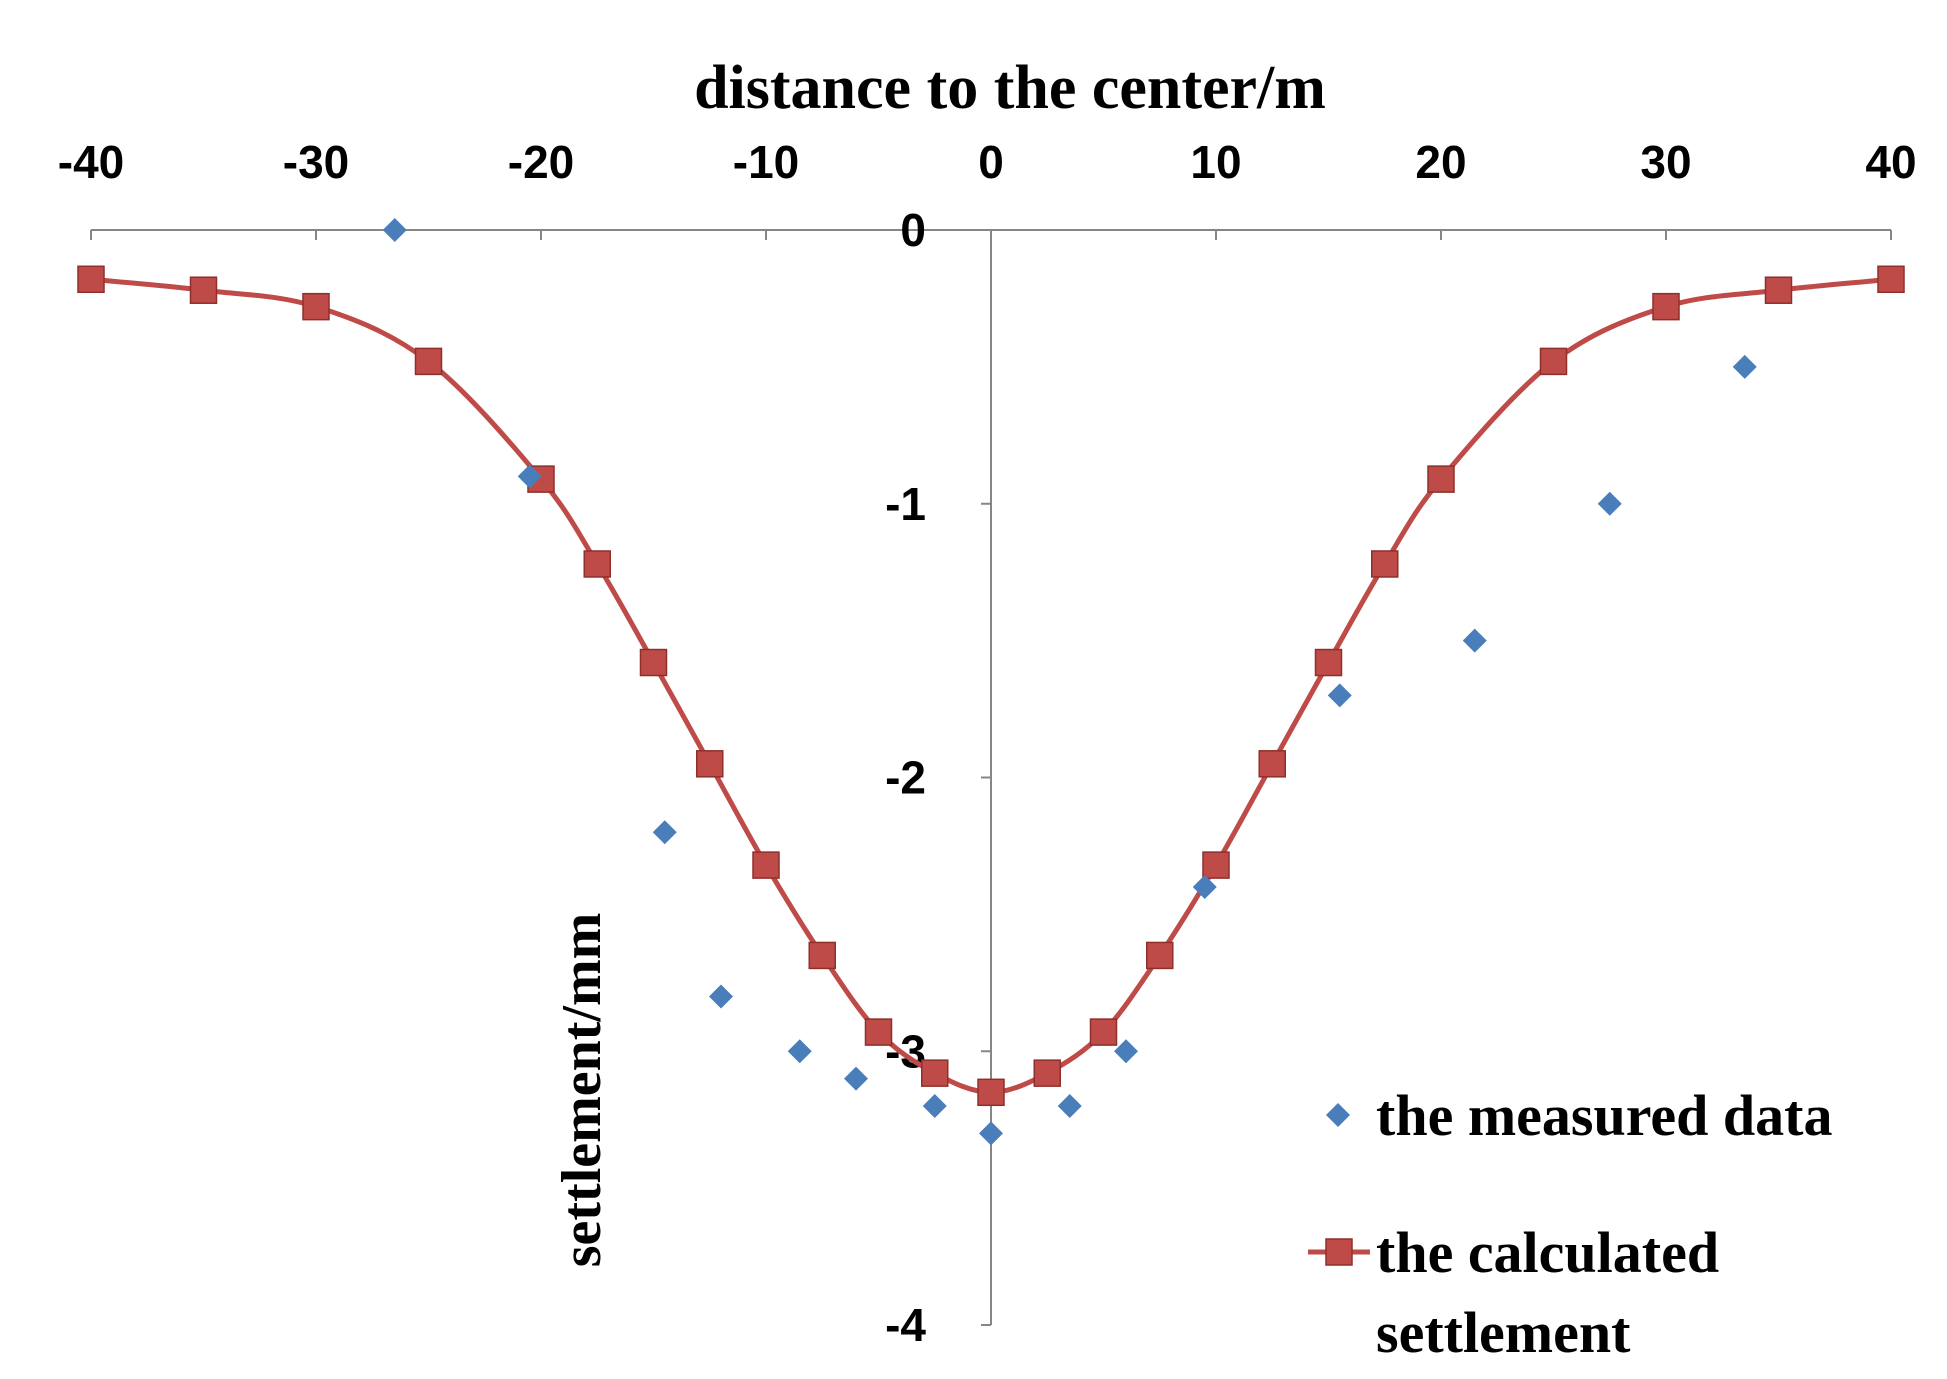 The image size is (1947, 1379). I want to click on y-axis-title: settlement/mm, so click(582, 1090).